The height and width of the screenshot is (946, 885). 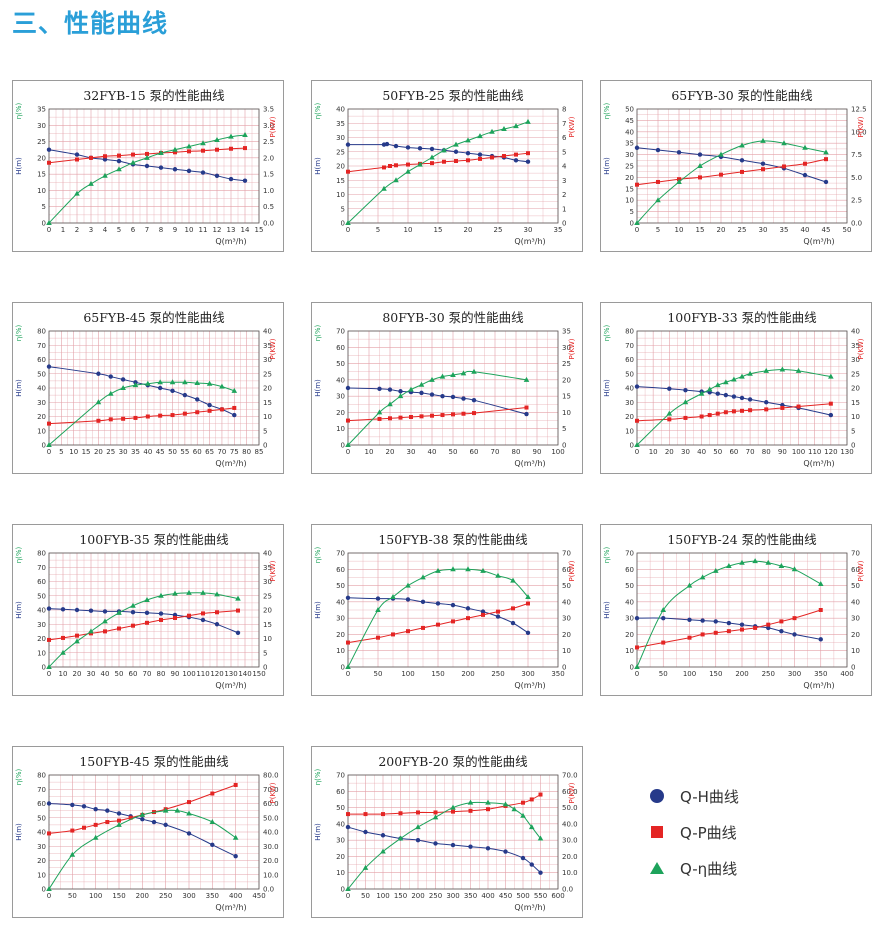 What do you see at coordinates (516, 452) in the screenshot?
I see `x-tick-label: 80` at bounding box center [516, 452].